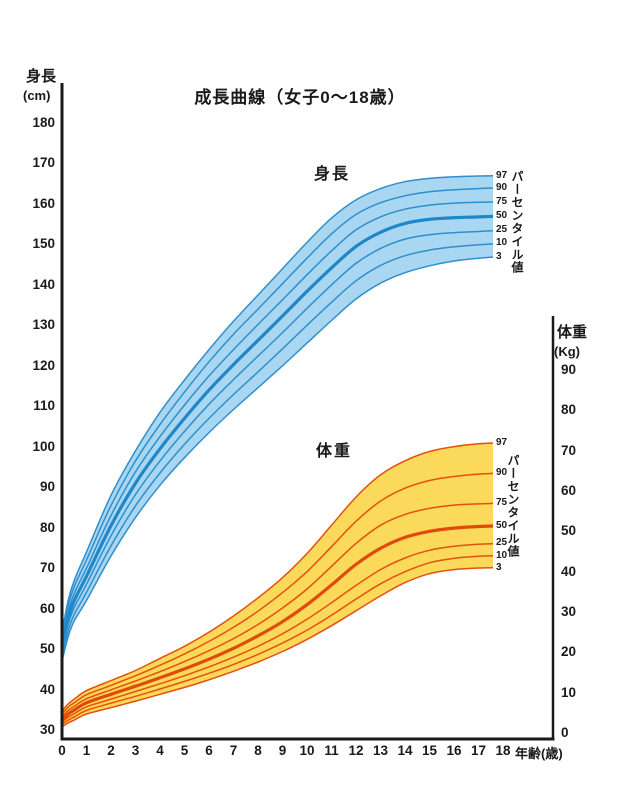  What do you see at coordinates (356, 750) in the screenshot?
I see `x-axis-tick-label: 12` at bounding box center [356, 750].